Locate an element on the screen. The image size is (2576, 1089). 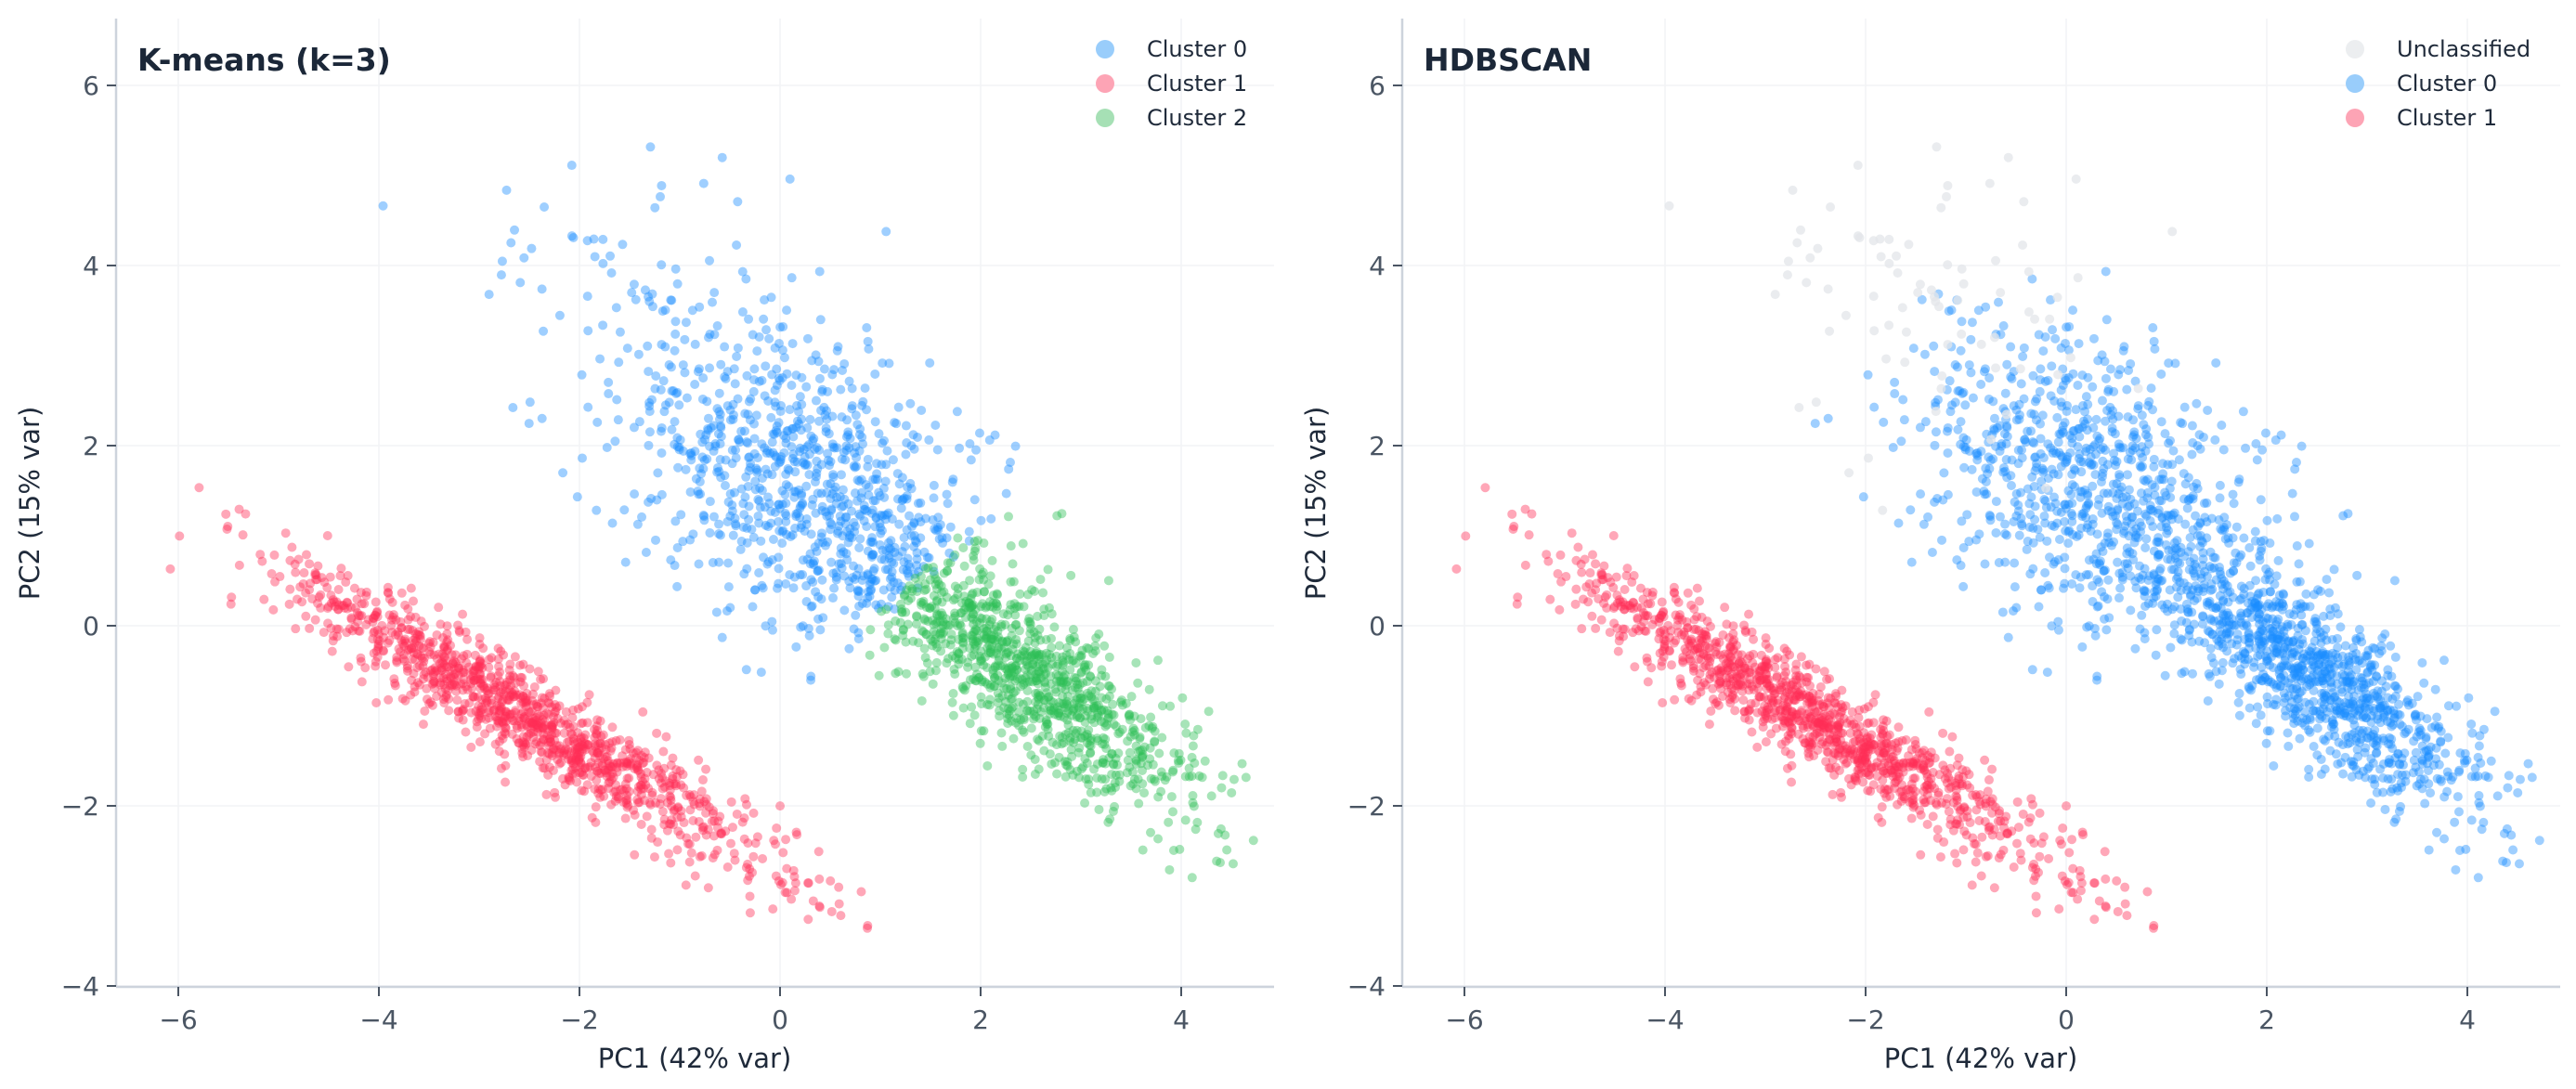
svg-text: 6 is located at coordinates (91, 86).